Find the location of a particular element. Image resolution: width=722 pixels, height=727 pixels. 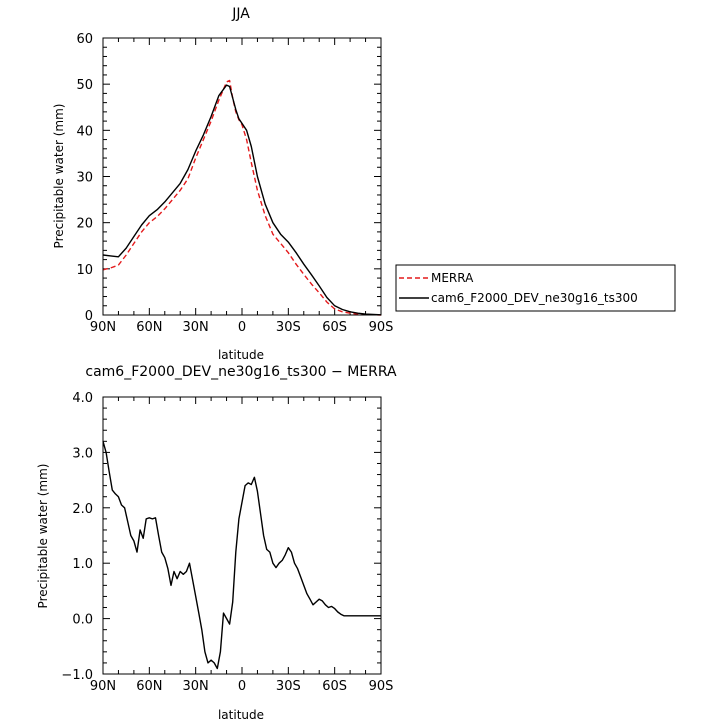

bottom-xtick-label: 60N is located at coordinates (149, 686).